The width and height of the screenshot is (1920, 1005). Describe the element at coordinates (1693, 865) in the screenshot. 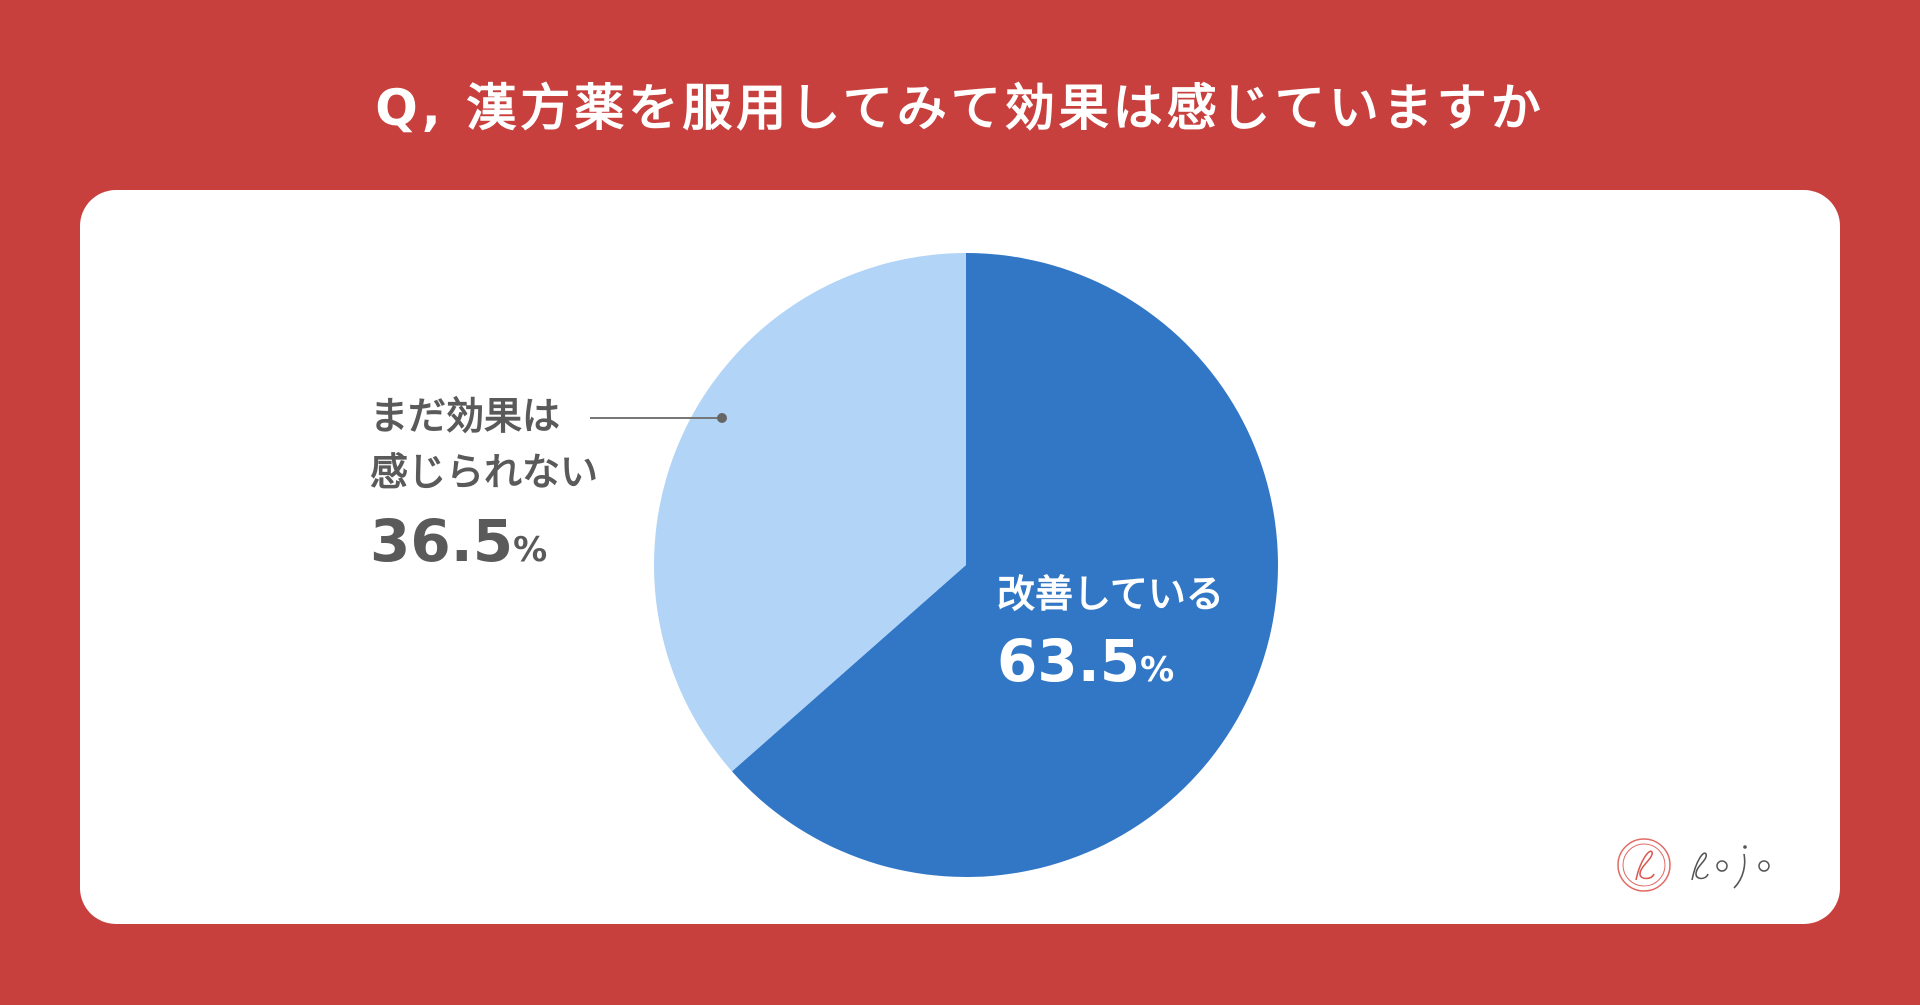

I see `yojo-logo-icon` at that location.